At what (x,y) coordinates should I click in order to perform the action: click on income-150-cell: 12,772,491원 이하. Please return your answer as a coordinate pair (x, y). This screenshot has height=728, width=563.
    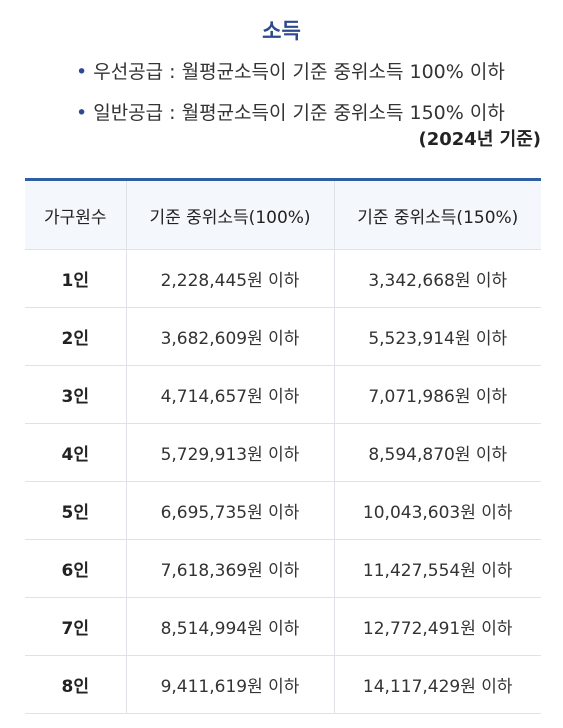
    Looking at the image, I should click on (437, 626).